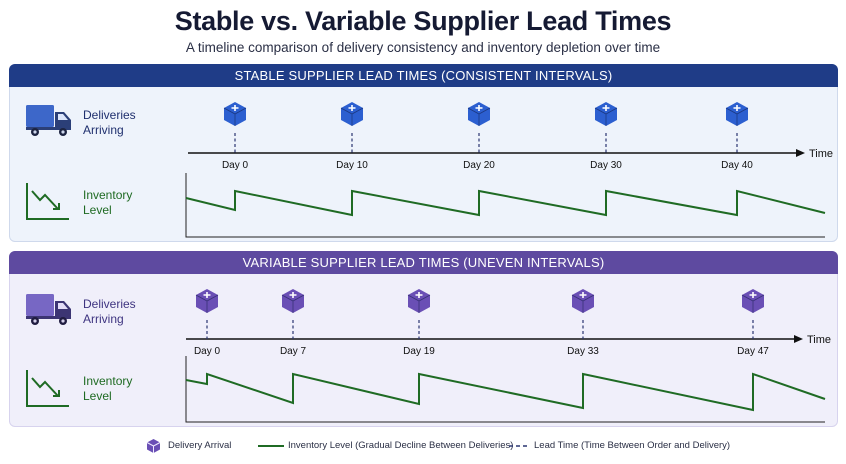 This screenshot has width=846, height=464. I want to click on stable-tick-label: Day 40, so click(737, 165).